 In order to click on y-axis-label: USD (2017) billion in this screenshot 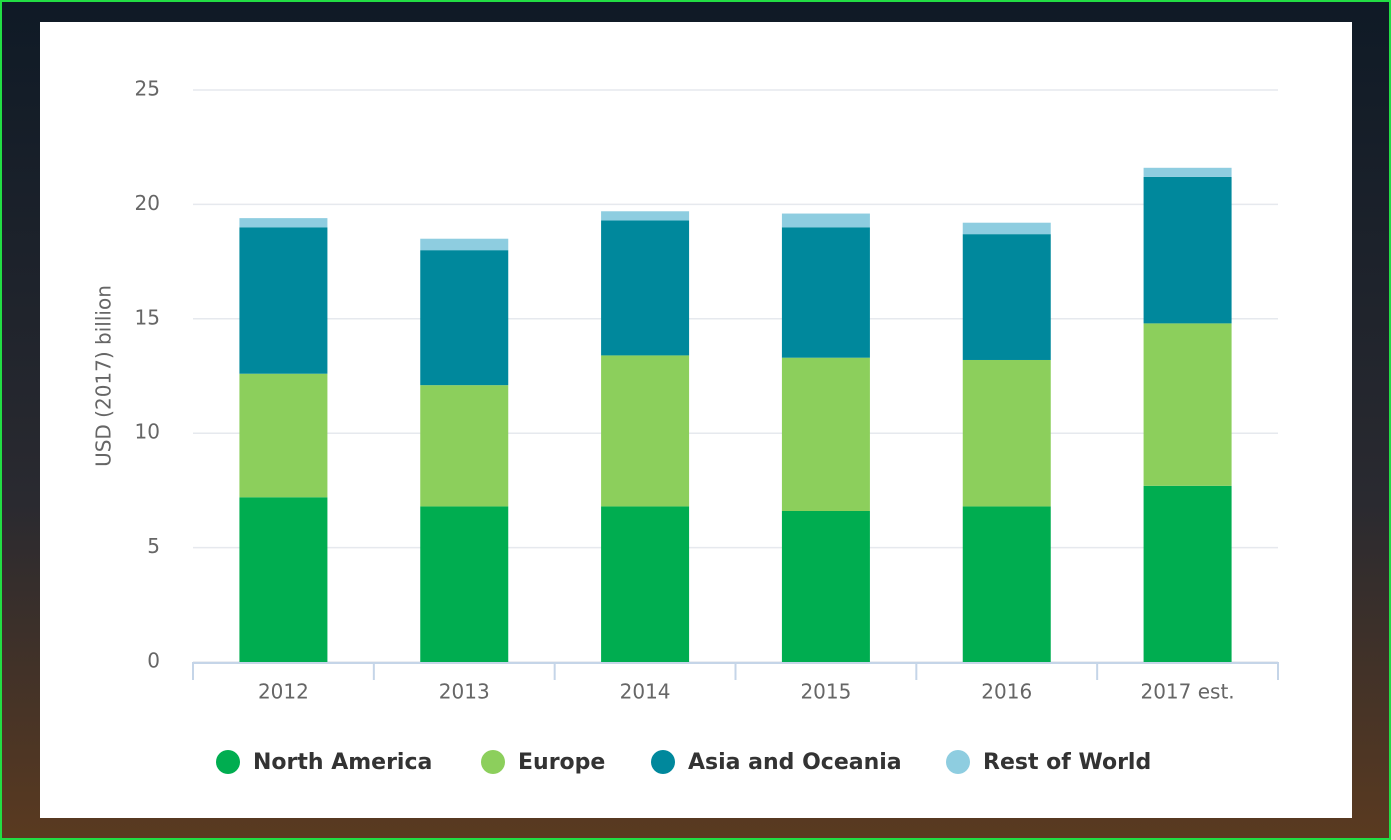, I will do `click(104, 376)`.